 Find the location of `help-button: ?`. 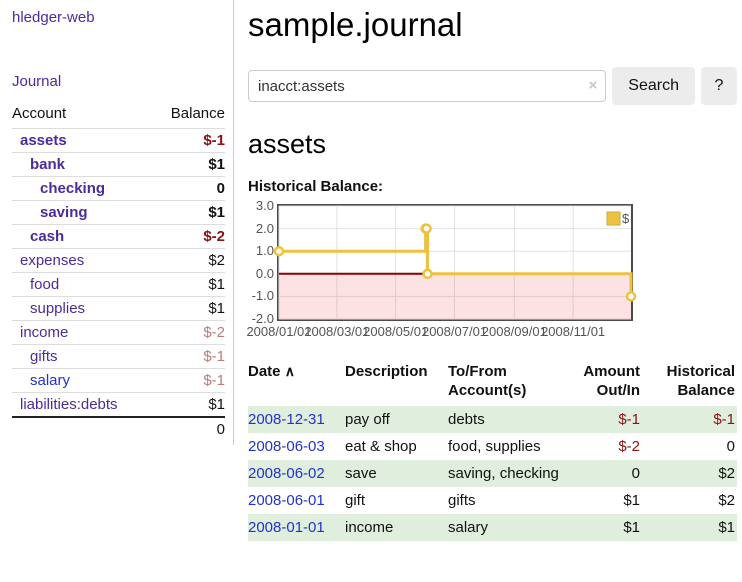

help-button: ? is located at coordinates (719, 86).